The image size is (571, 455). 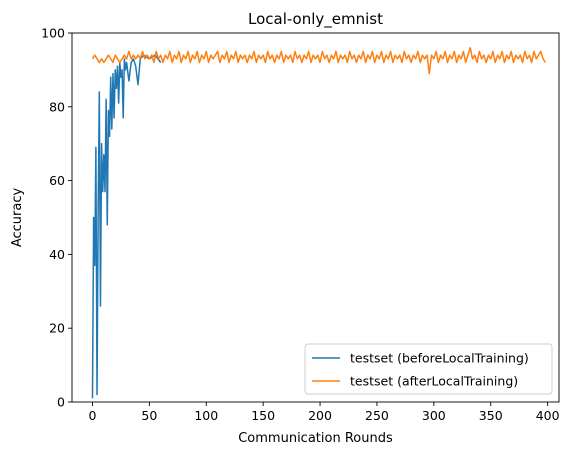 I want to click on x-tick-label: 250, so click(x=377, y=415).